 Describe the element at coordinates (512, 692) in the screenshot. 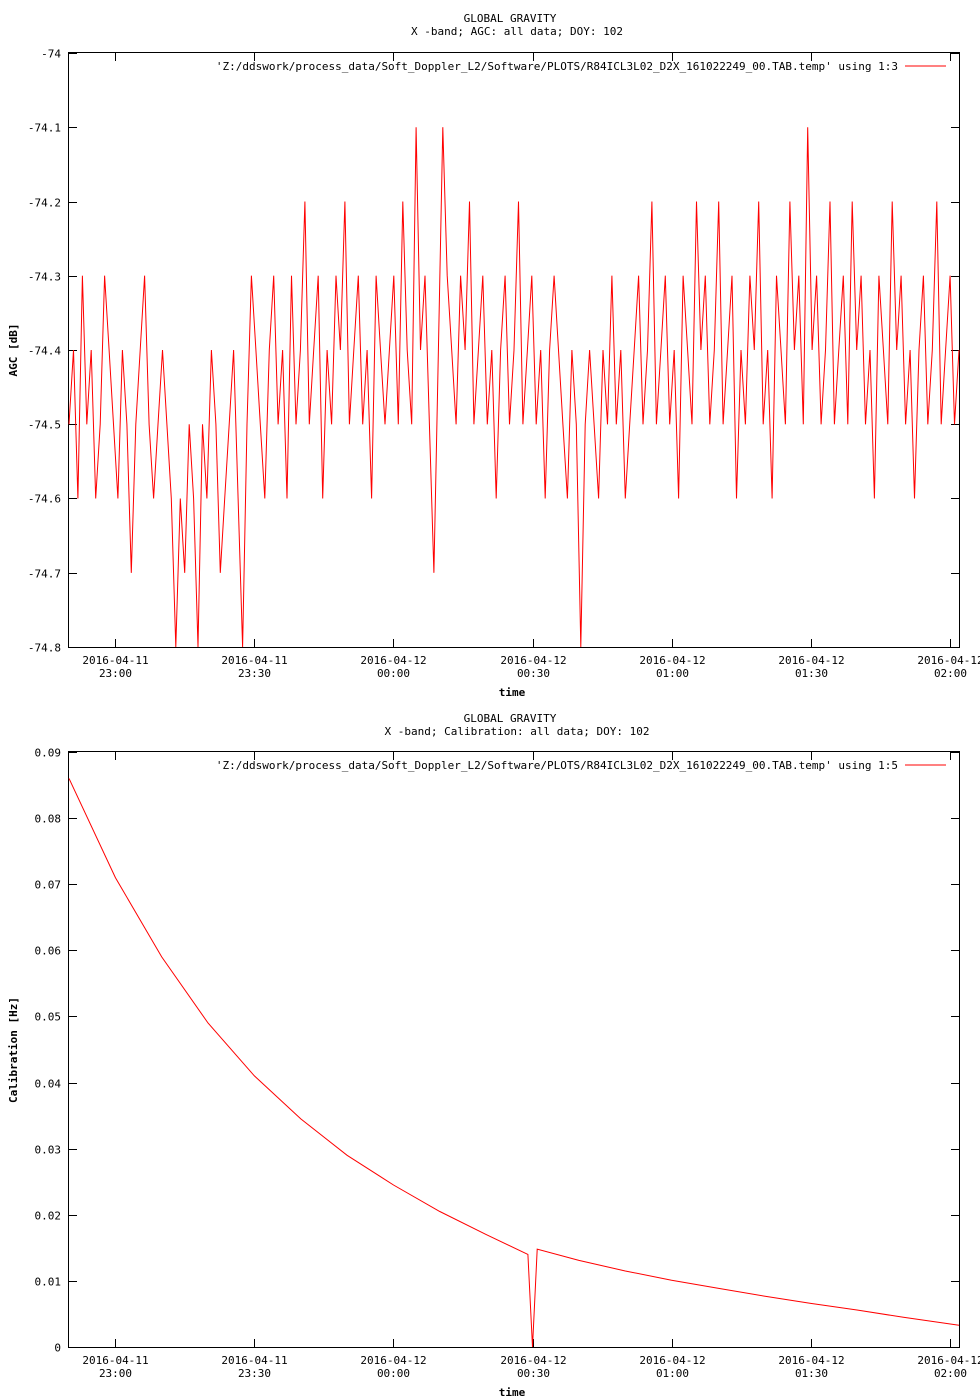

I see `agc-x-axis-label: time` at that location.